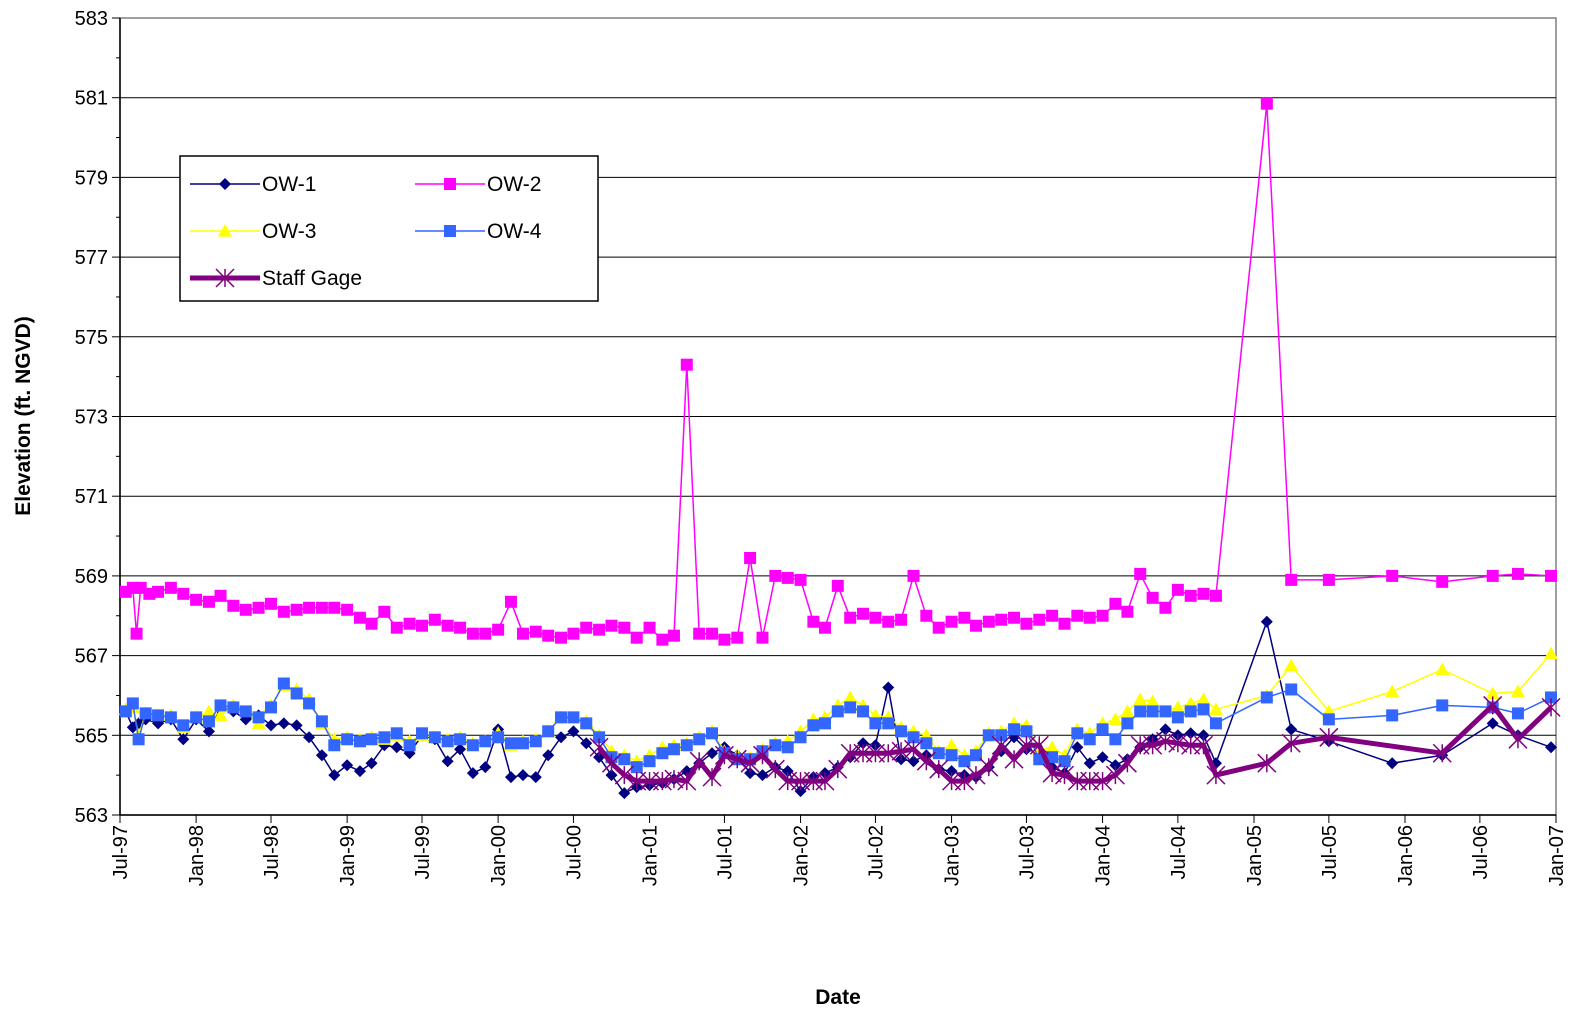  I want to click on y-tick-label: 577, so click(91, 258).